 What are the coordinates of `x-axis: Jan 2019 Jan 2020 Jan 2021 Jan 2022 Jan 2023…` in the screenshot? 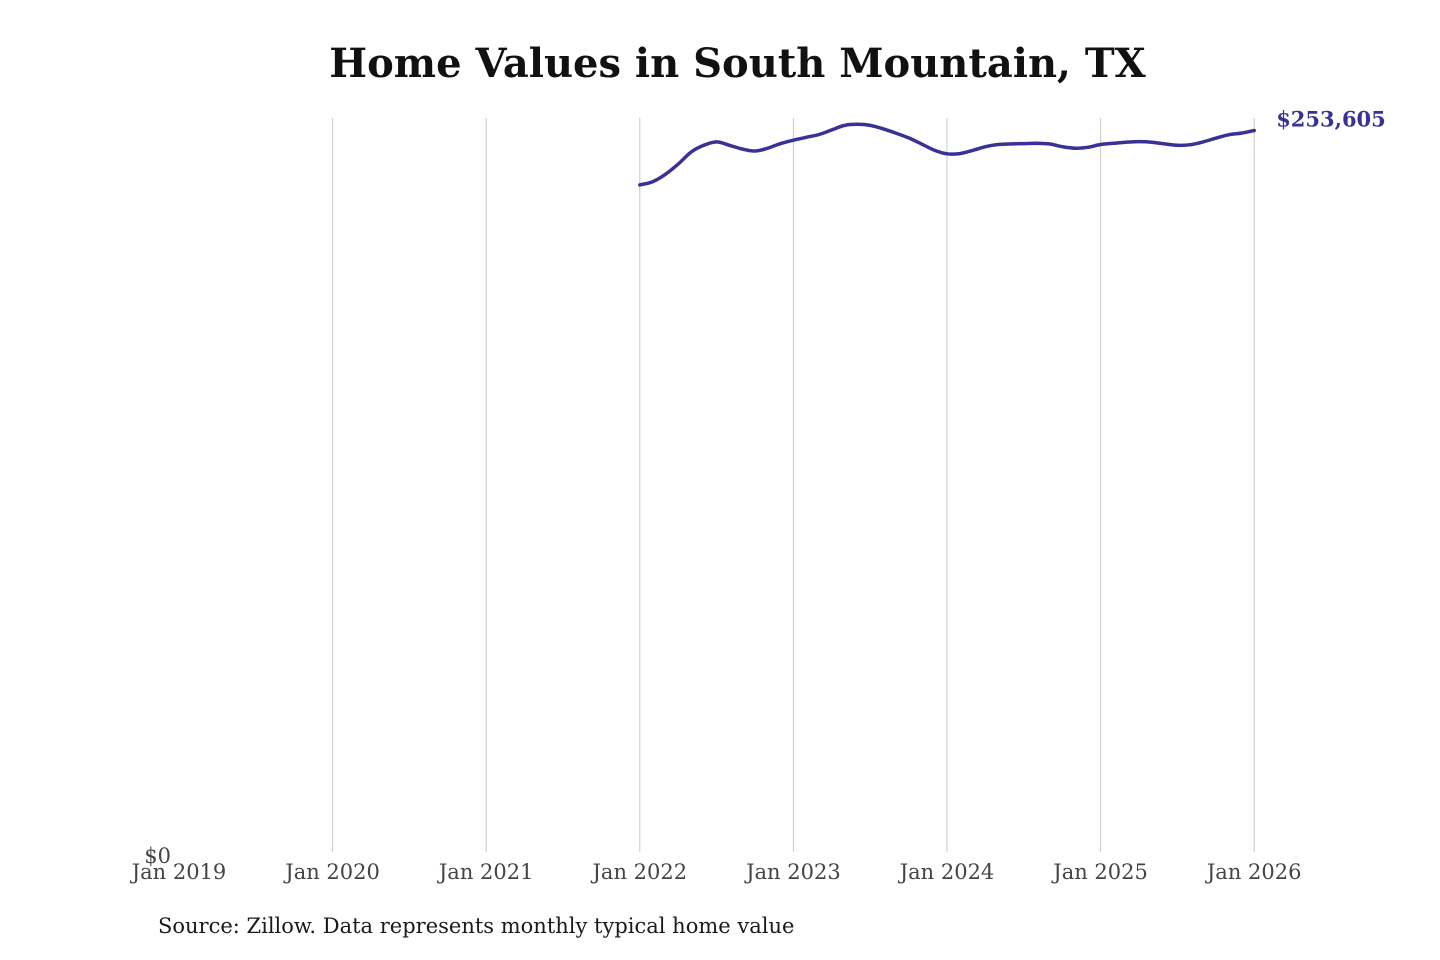 It's located at (716, 872).